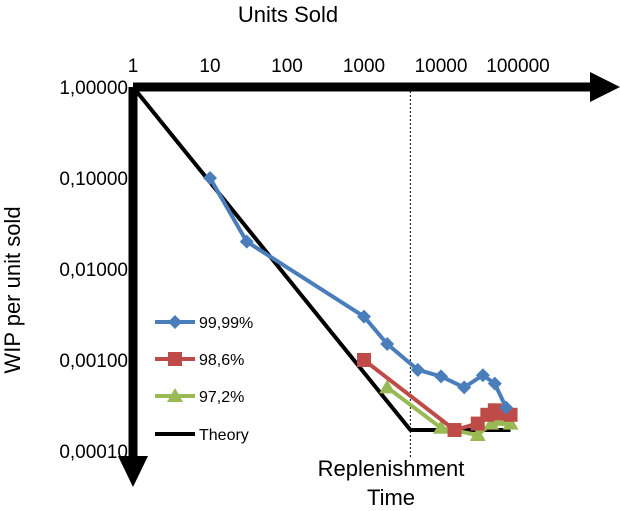 The width and height of the screenshot is (620, 511). Describe the element at coordinates (226, 323) in the screenshot. I see `legend-label: 99,99%` at that location.